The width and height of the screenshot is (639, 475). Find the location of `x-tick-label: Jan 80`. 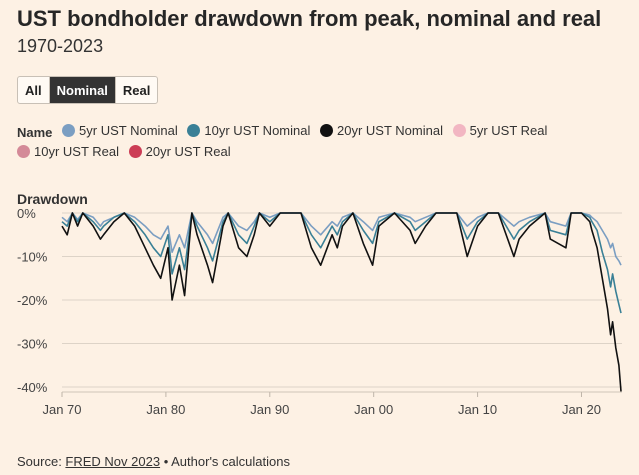

x-tick-label: Jan 80 is located at coordinates (165, 409).